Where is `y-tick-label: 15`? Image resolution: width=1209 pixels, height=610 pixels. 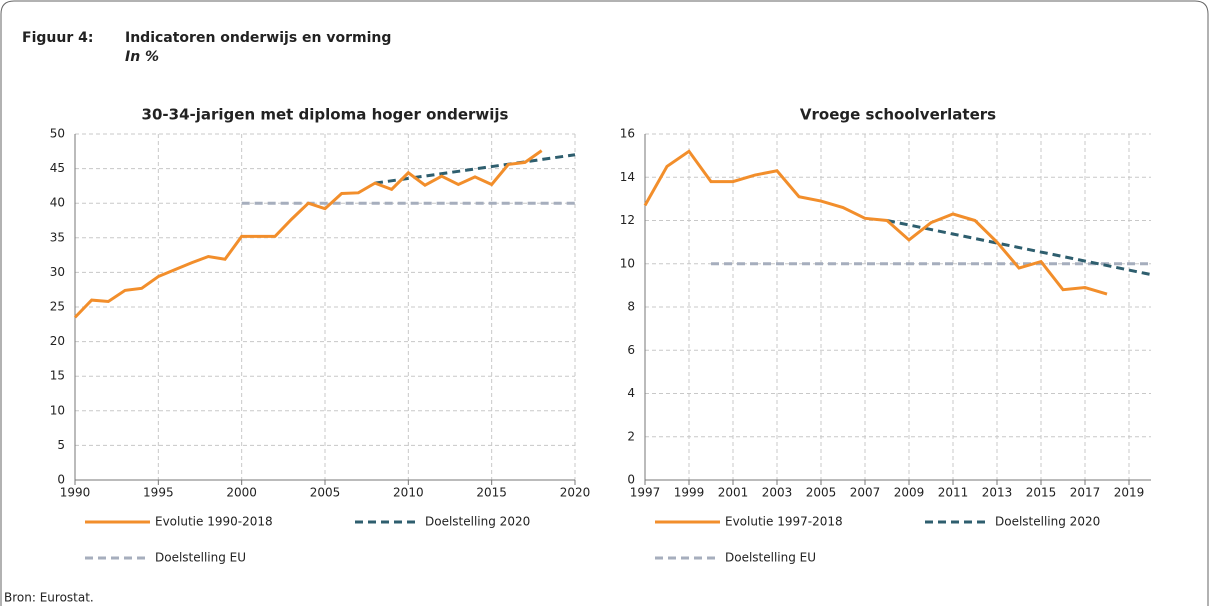 y-tick-label: 15 is located at coordinates (57, 376).